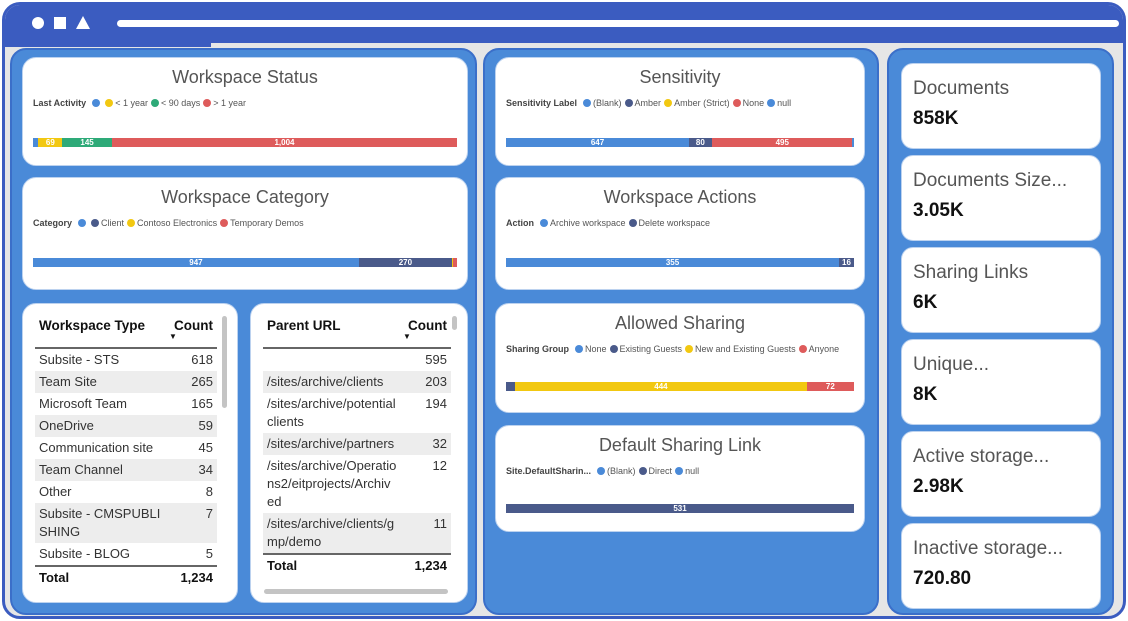 This screenshot has height=621, width=1128. What do you see at coordinates (436, 403) in the screenshot?
I see `cell-count: 194` at bounding box center [436, 403].